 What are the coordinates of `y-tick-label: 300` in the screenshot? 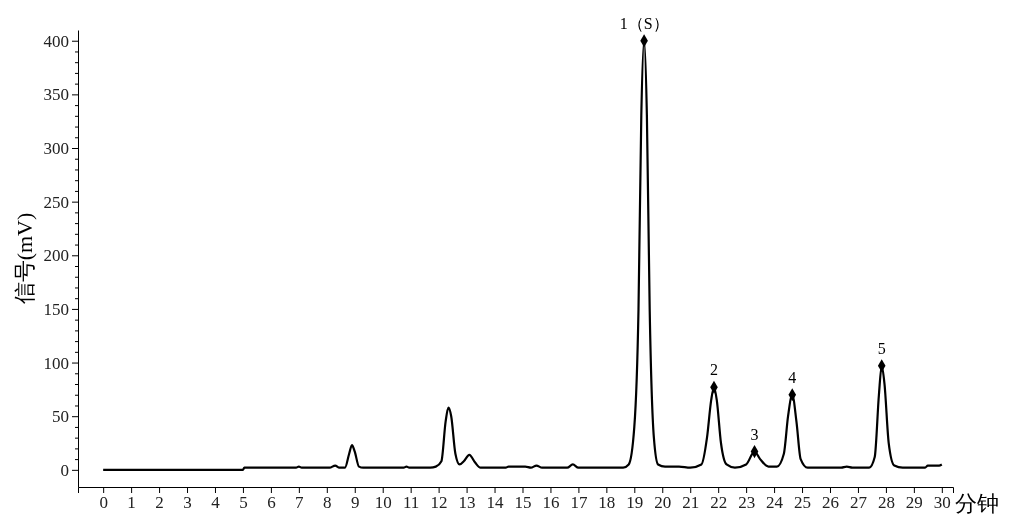 It's located at (56, 148).